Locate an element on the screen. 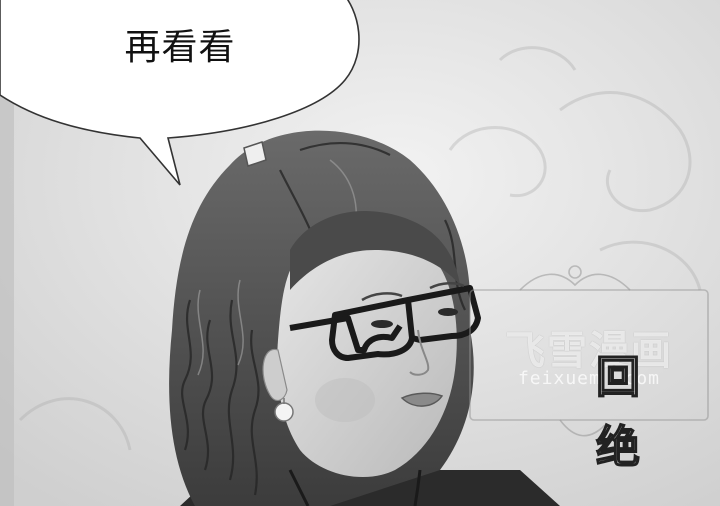 The image size is (720, 506). speech-bubble-text: 再看看 is located at coordinates (180, 47).